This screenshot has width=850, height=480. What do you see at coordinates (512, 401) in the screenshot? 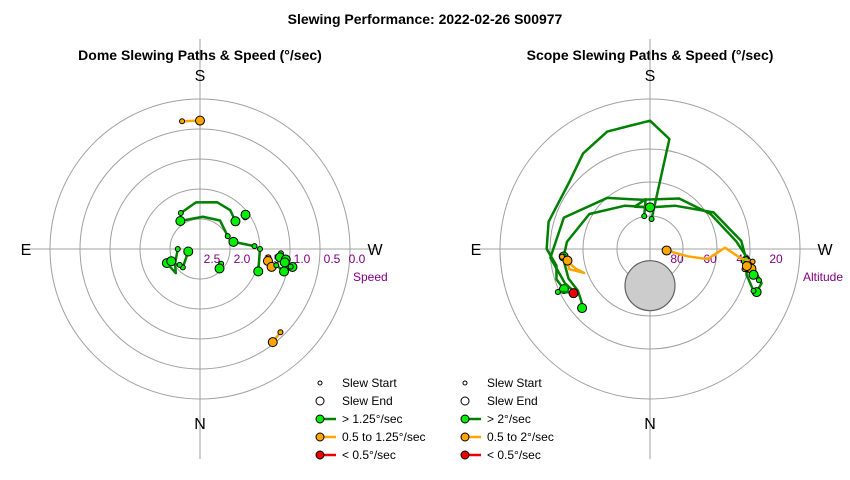
I see `scope-legend-label: Slew End` at bounding box center [512, 401].